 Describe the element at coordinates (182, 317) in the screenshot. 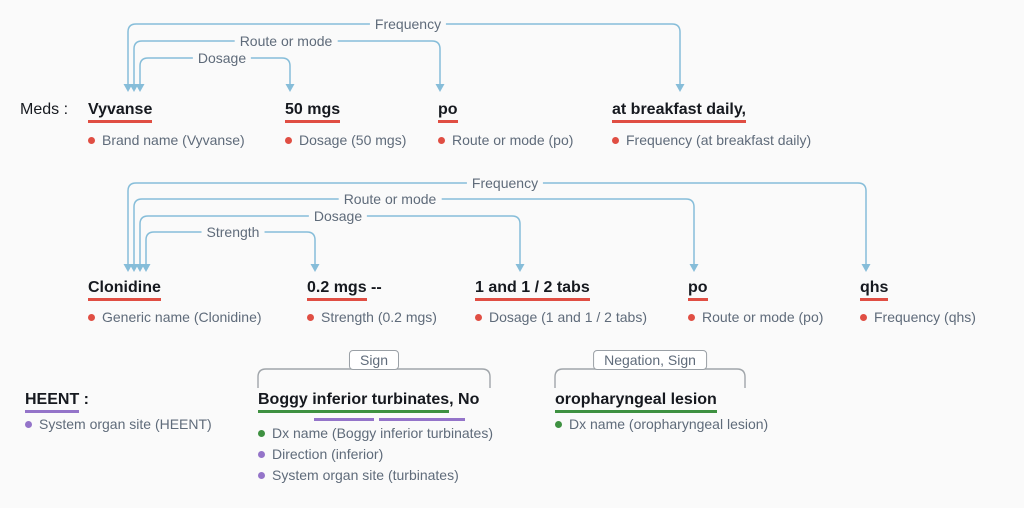

I see `tag-text: Generic name (Clonidine)` at that location.